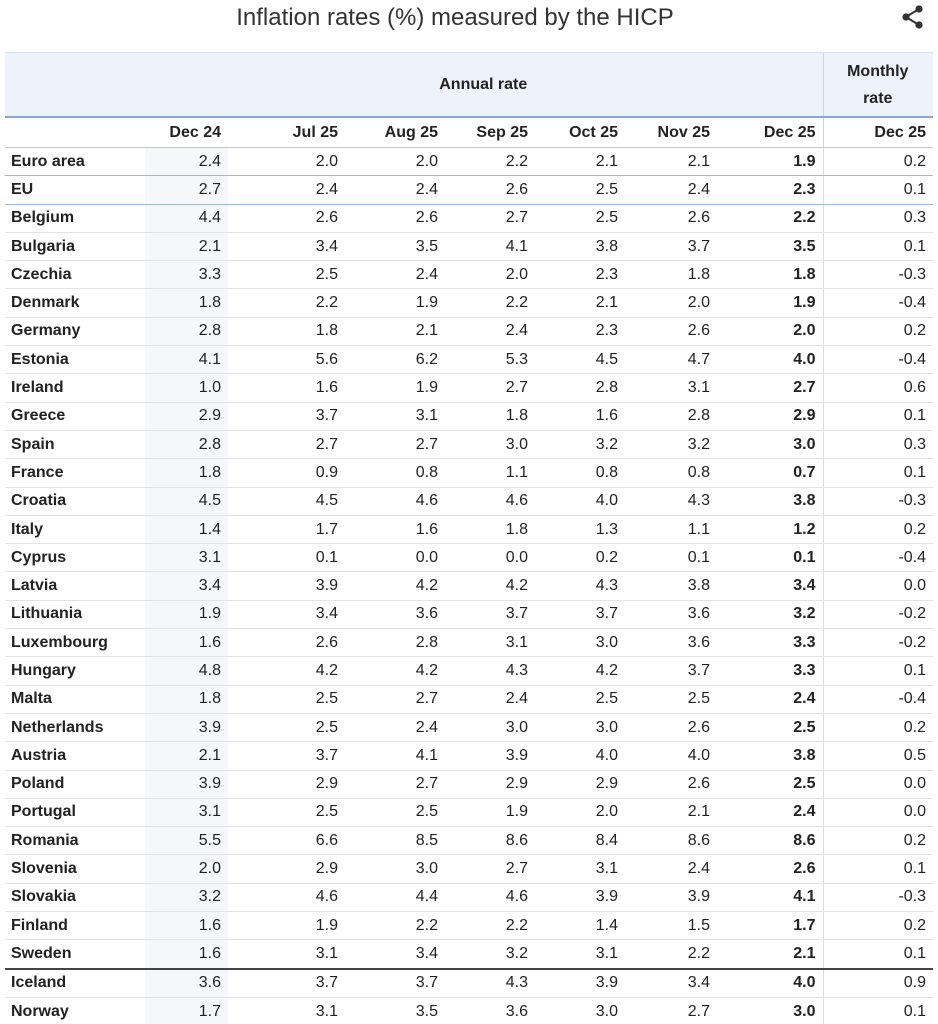 This screenshot has height=1024, width=938. I want to click on table-row: Bulgaria 2.1 3.4 3.5 4.1 3.8 3.7 3.5 0.1, so click(469, 247).